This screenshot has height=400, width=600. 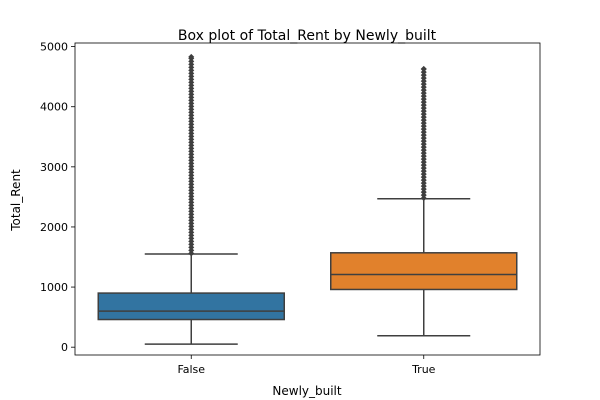 What do you see at coordinates (54, 167) in the screenshot?
I see `y-tick-label: 3000` at bounding box center [54, 167].